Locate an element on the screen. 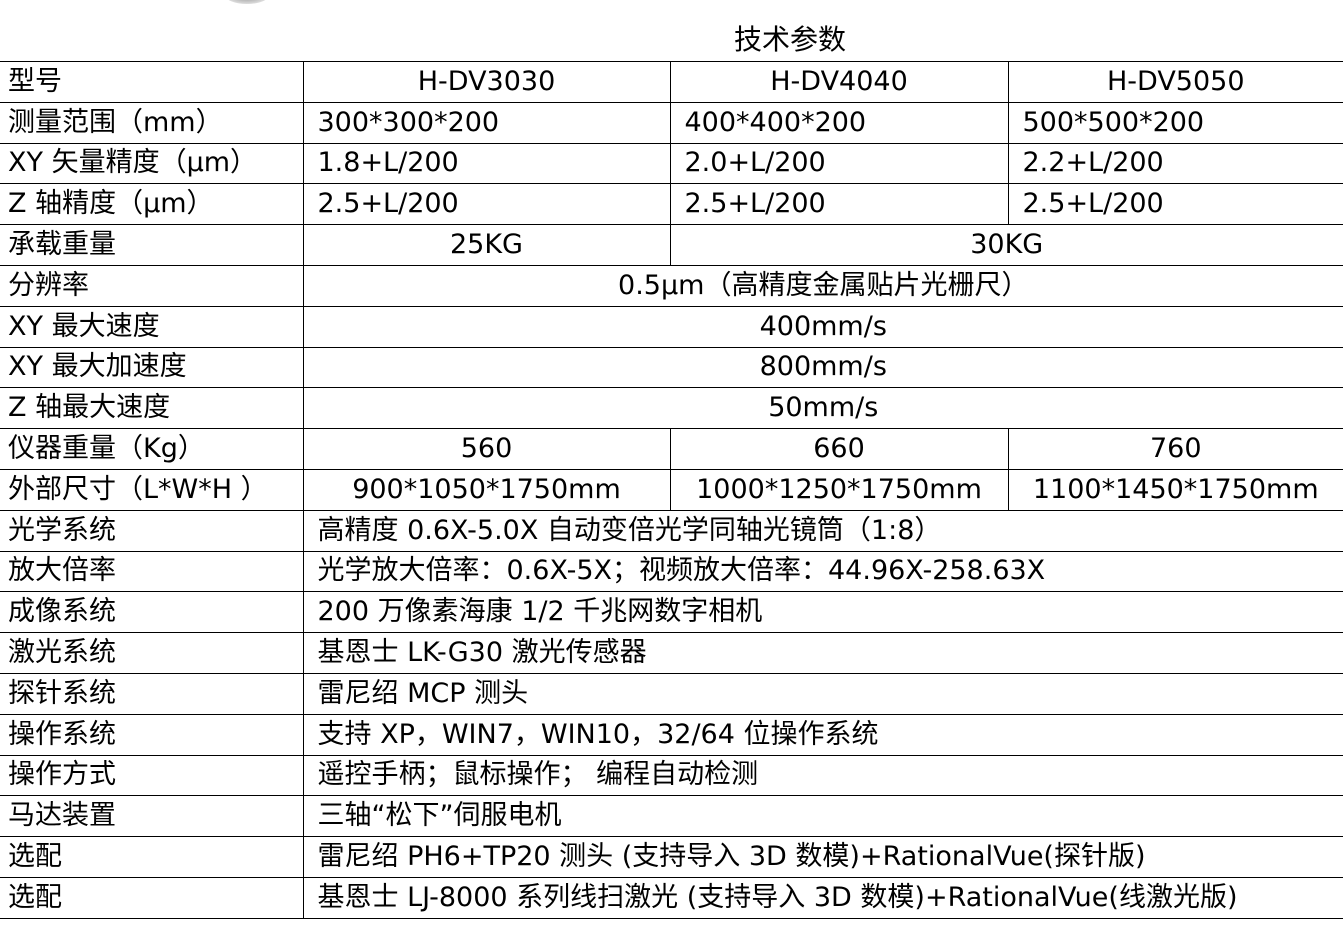 The image size is (1343, 929). spec-label: XY 最大速度 is located at coordinates (152, 326).